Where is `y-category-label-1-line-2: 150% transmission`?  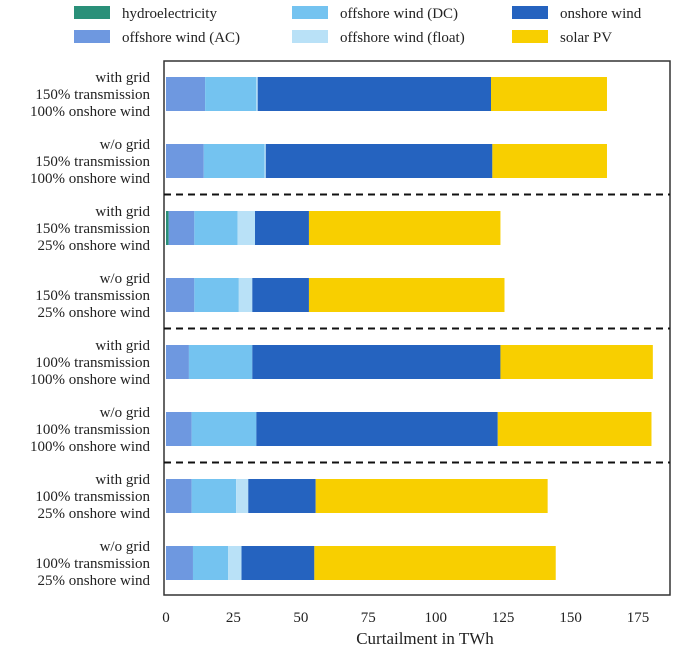
y-category-label-1-line-2: 150% transmission is located at coordinates (92, 95).